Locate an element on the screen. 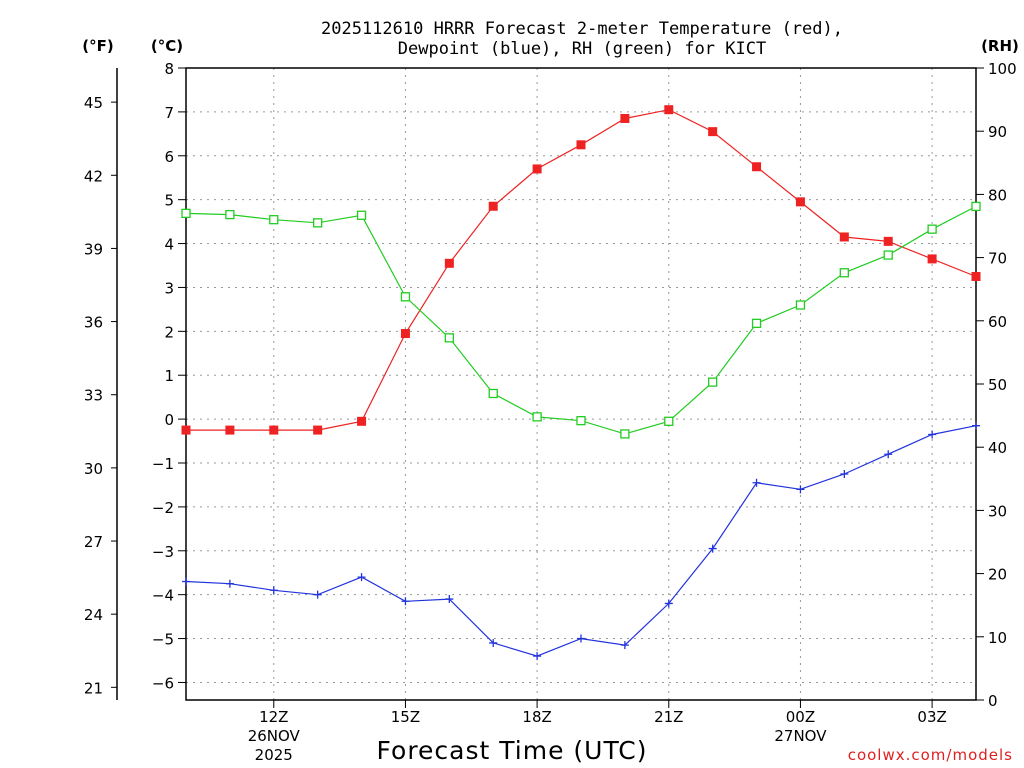 The height and width of the screenshot is (768, 1024). rh-tick-label: 0 is located at coordinates (993, 701).